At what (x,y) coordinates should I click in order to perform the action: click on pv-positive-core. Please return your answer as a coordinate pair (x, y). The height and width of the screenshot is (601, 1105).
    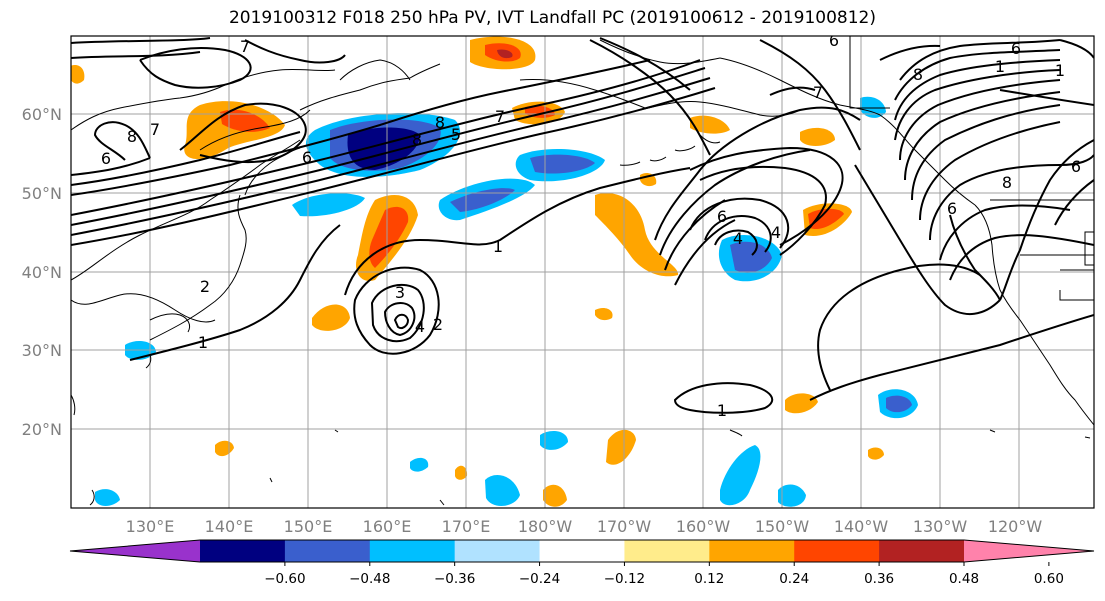
    Looking at the image, I should click on (505, 54).